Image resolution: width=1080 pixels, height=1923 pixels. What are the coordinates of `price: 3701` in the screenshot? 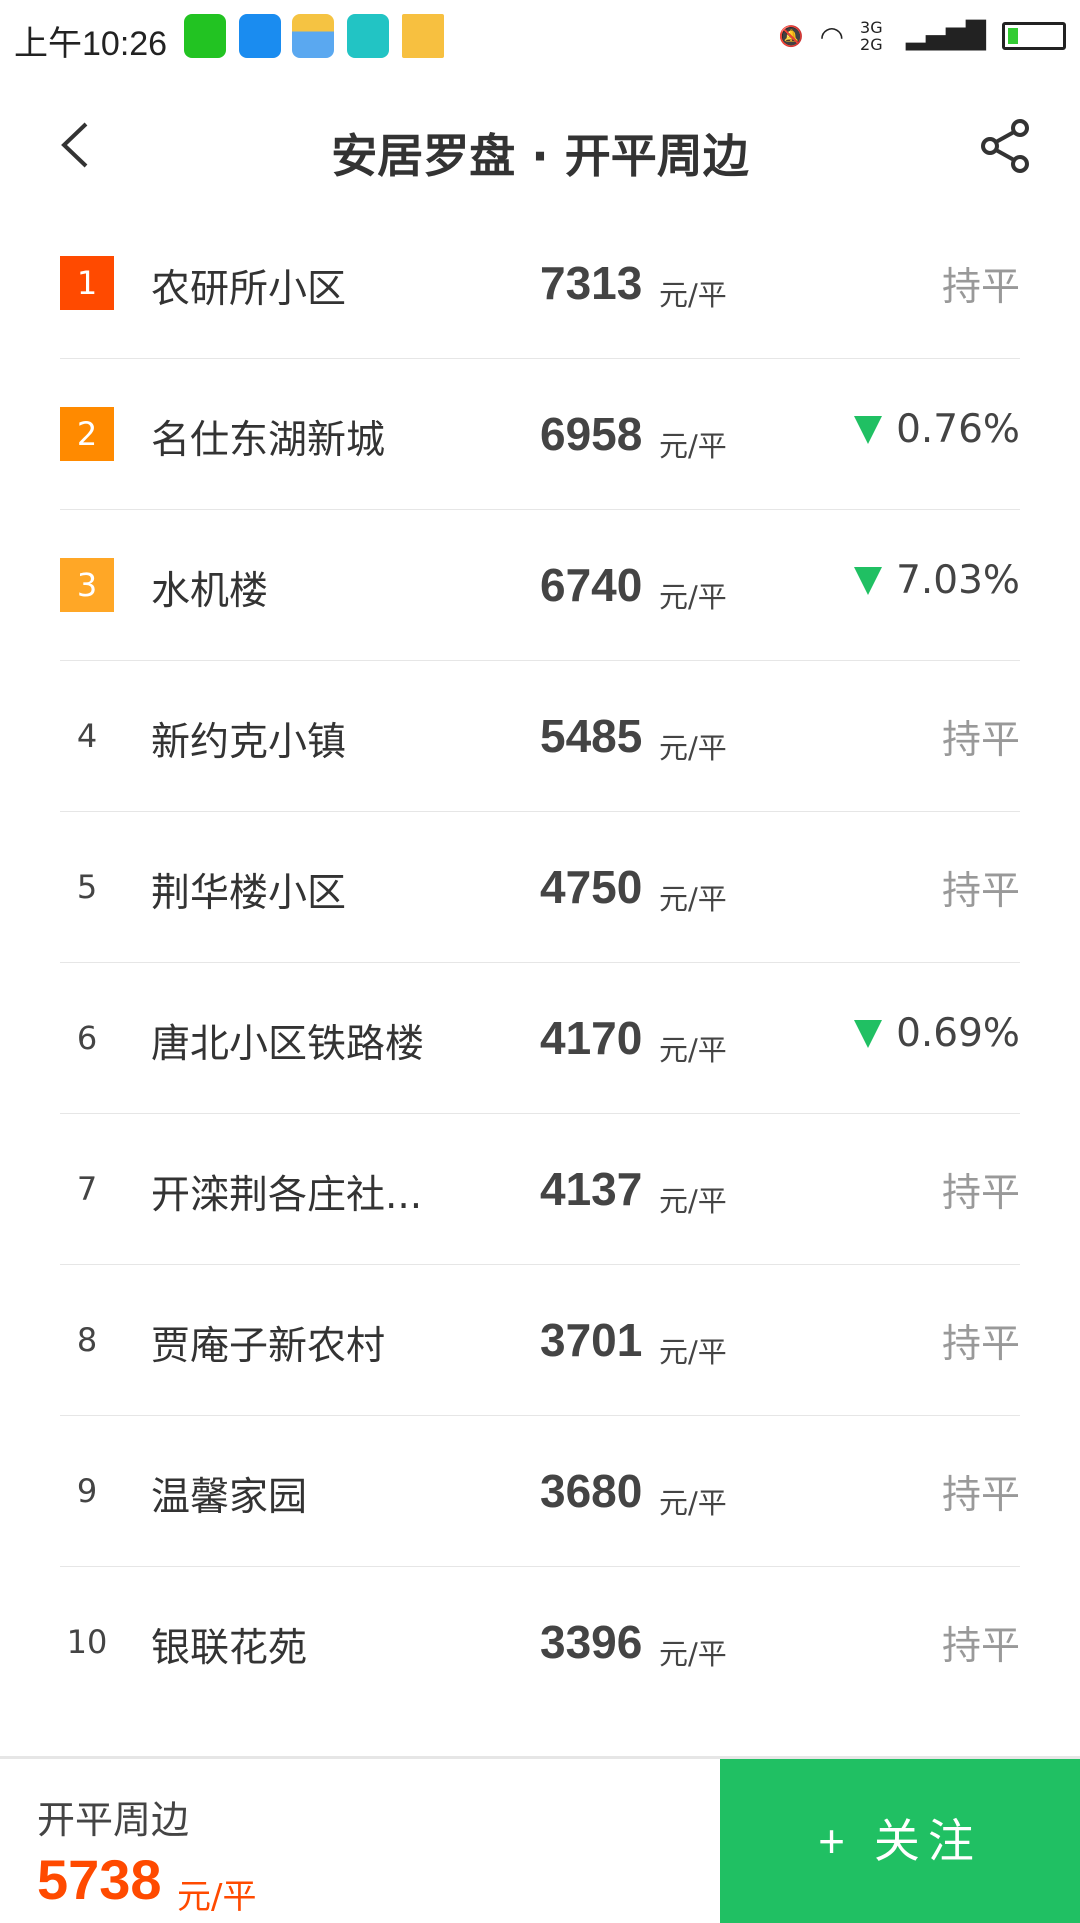 It's located at (591, 1340).